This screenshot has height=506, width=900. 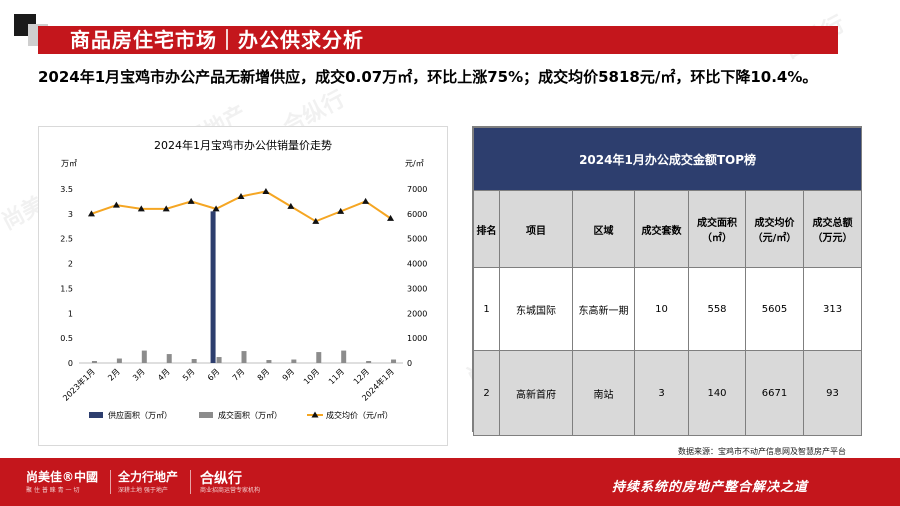 I want to click on col-header-district: 区域, so click(x=603, y=229).